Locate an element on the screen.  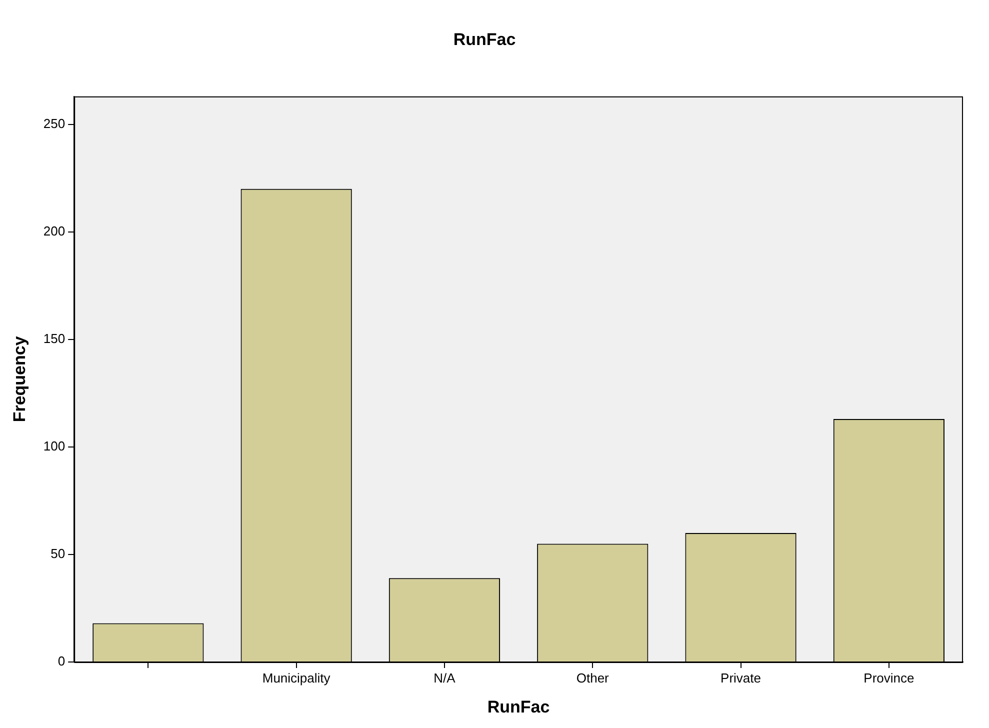
y-tick-label: 100 is located at coordinates (54, 446).